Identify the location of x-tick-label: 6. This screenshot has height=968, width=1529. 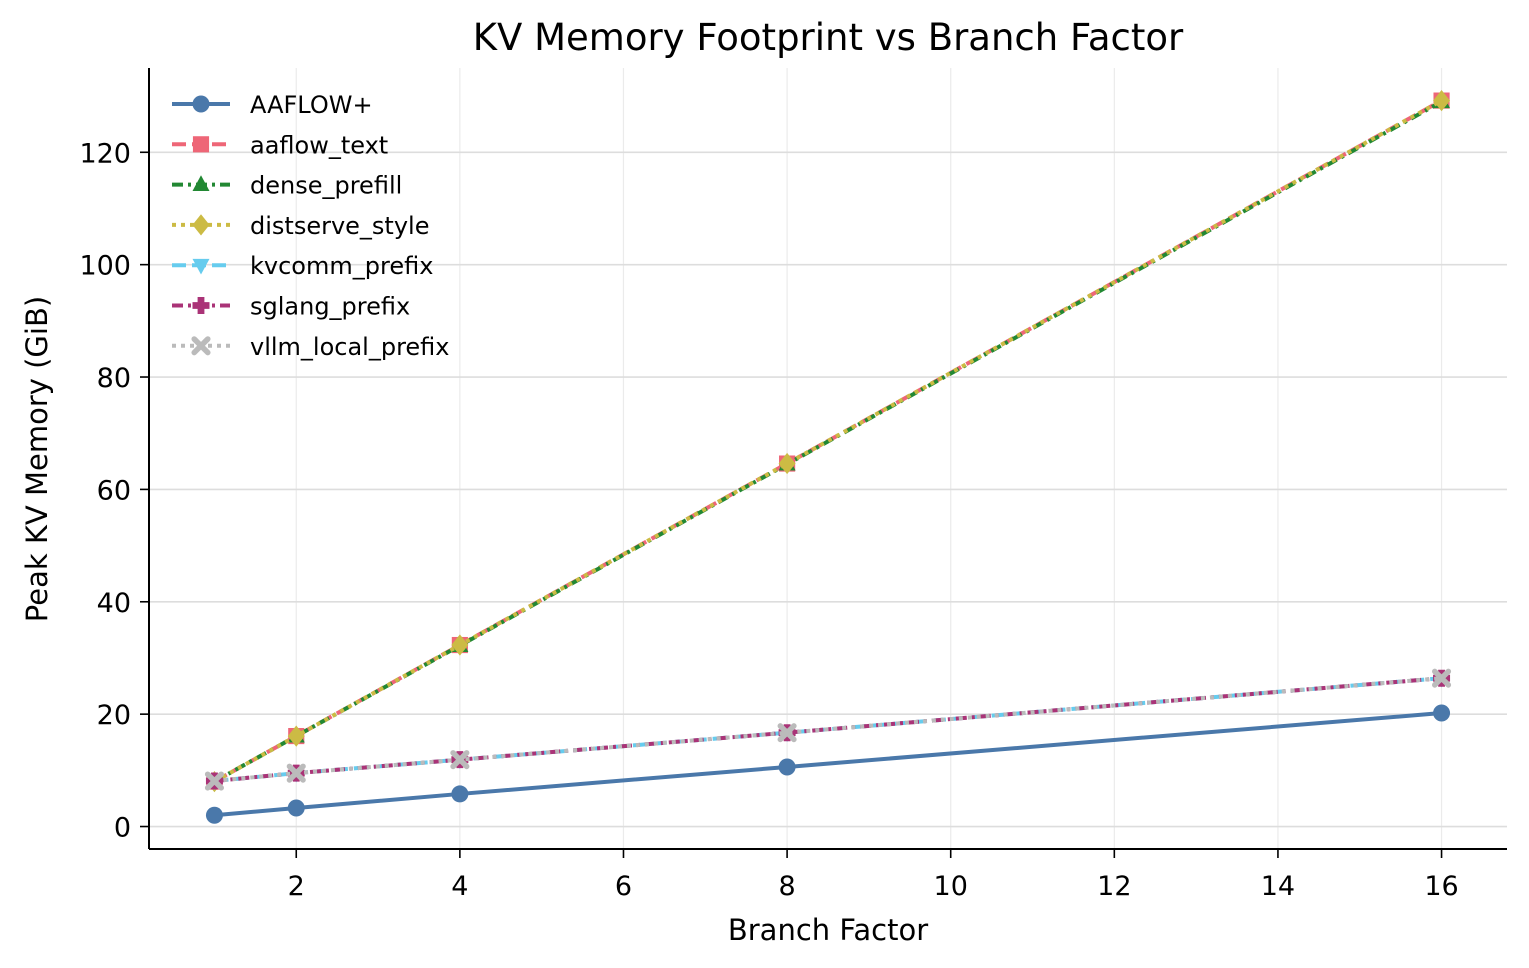
(623, 886).